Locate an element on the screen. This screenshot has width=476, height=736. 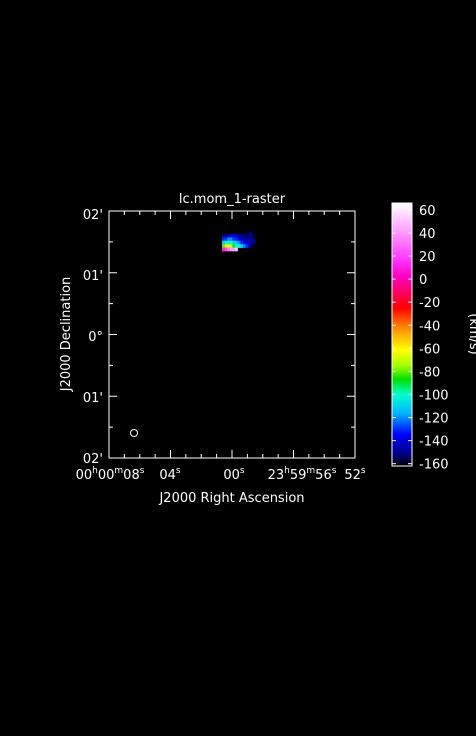
y-tick-label: 0° is located at coordinates (95, 337).